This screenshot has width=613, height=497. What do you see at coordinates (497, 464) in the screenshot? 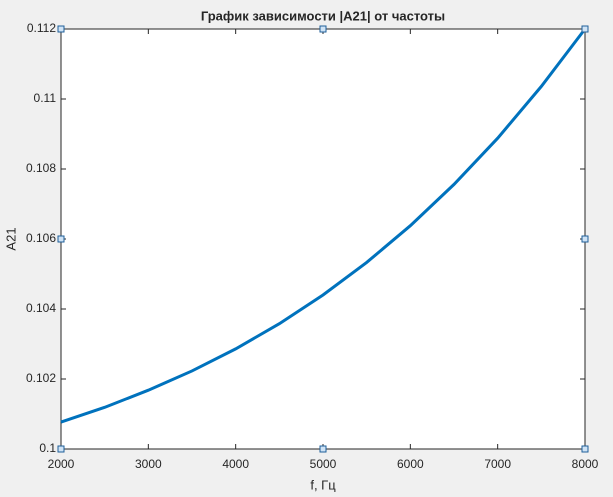
I see `x-tick-label: 7000` at bounding box center [497, 464].